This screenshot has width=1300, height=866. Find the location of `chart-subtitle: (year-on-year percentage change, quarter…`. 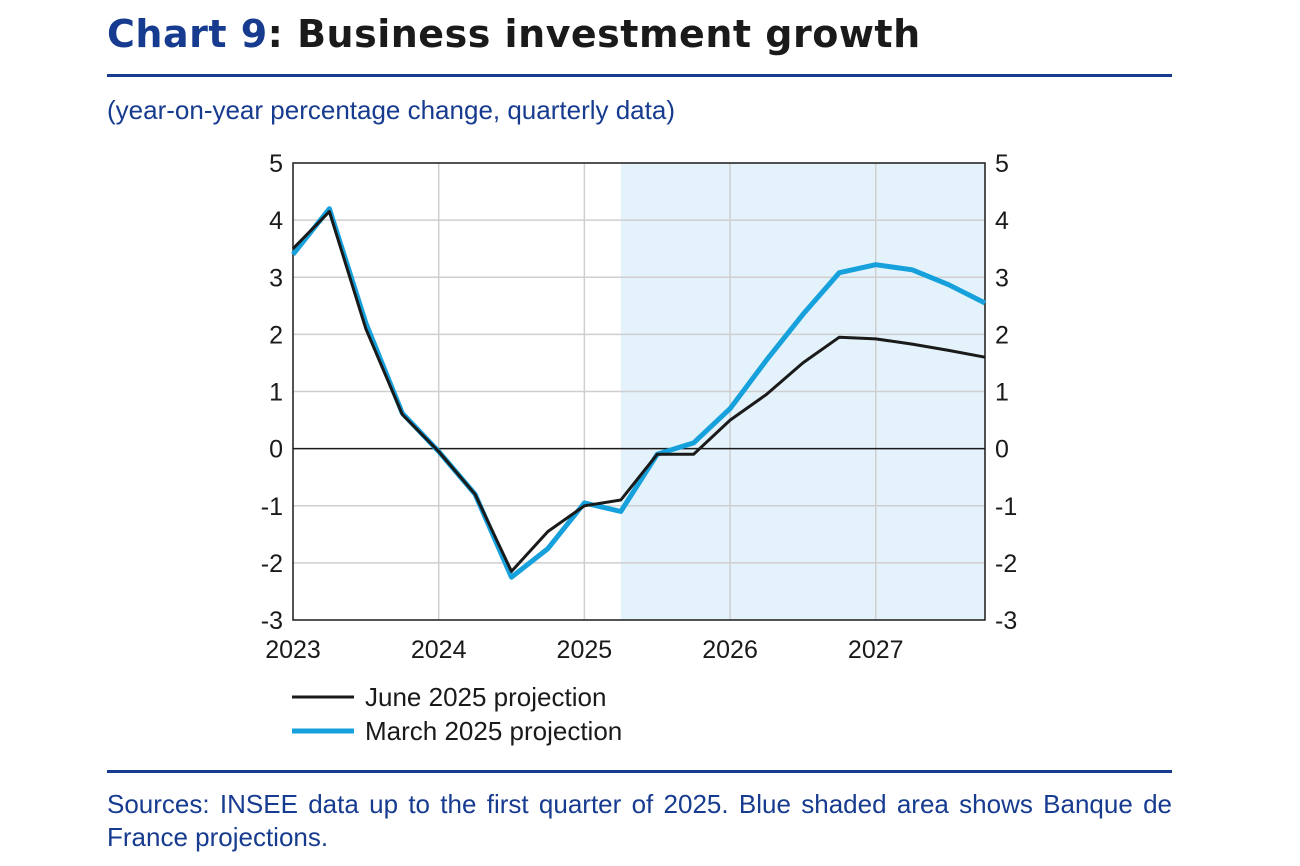

chart-subtitle: (year-on-year percentage change, quarter… is located at coordinates (391, 110).